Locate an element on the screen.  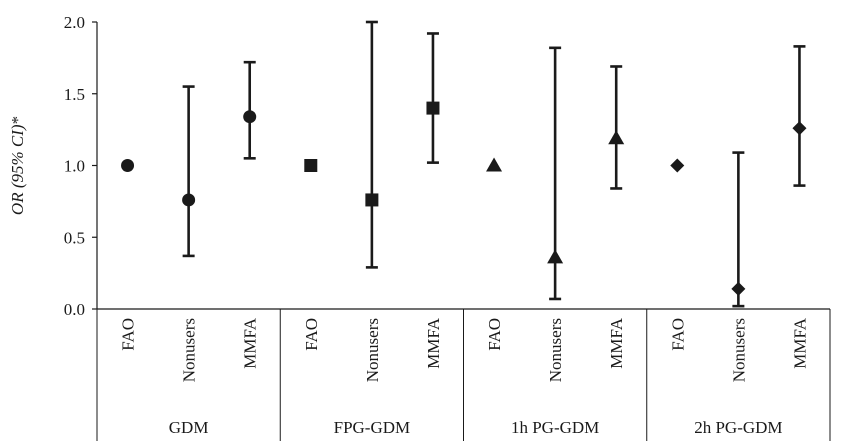
y-tick-label: 1.5 is located at coordinates (74, 94).